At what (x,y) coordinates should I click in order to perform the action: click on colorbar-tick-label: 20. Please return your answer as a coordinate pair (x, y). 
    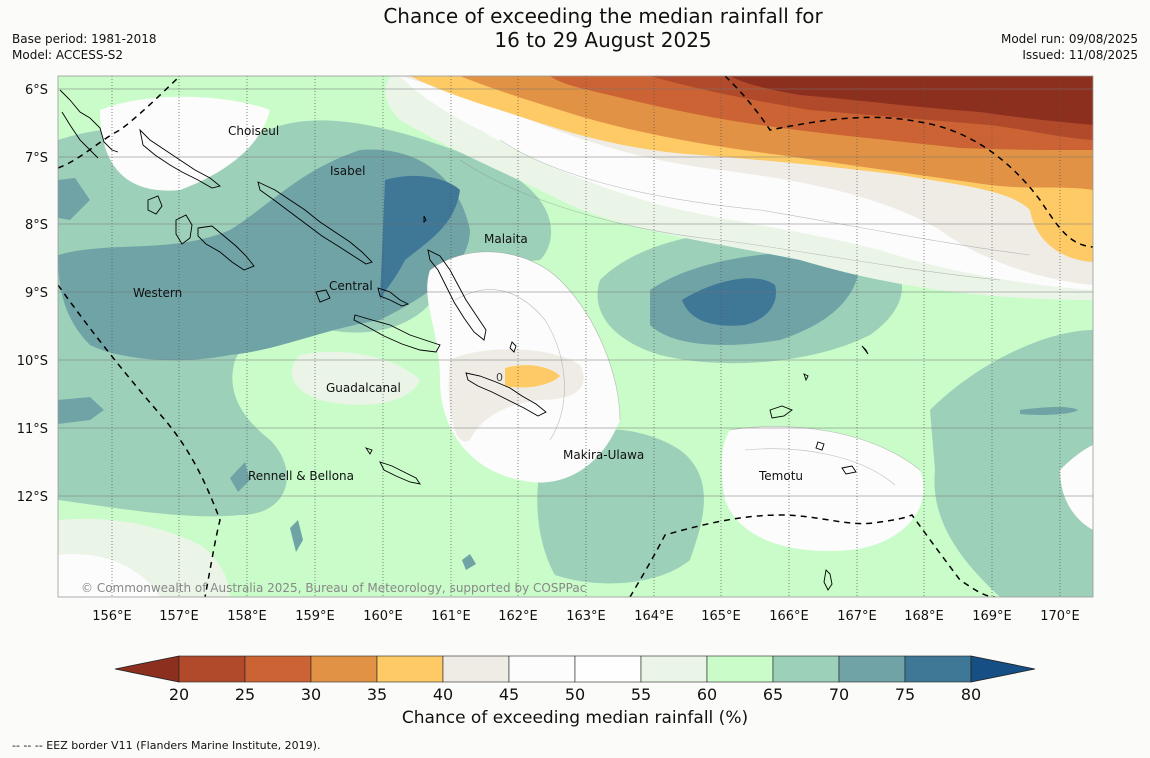
    Looking at the image, I should click on (179, 694).